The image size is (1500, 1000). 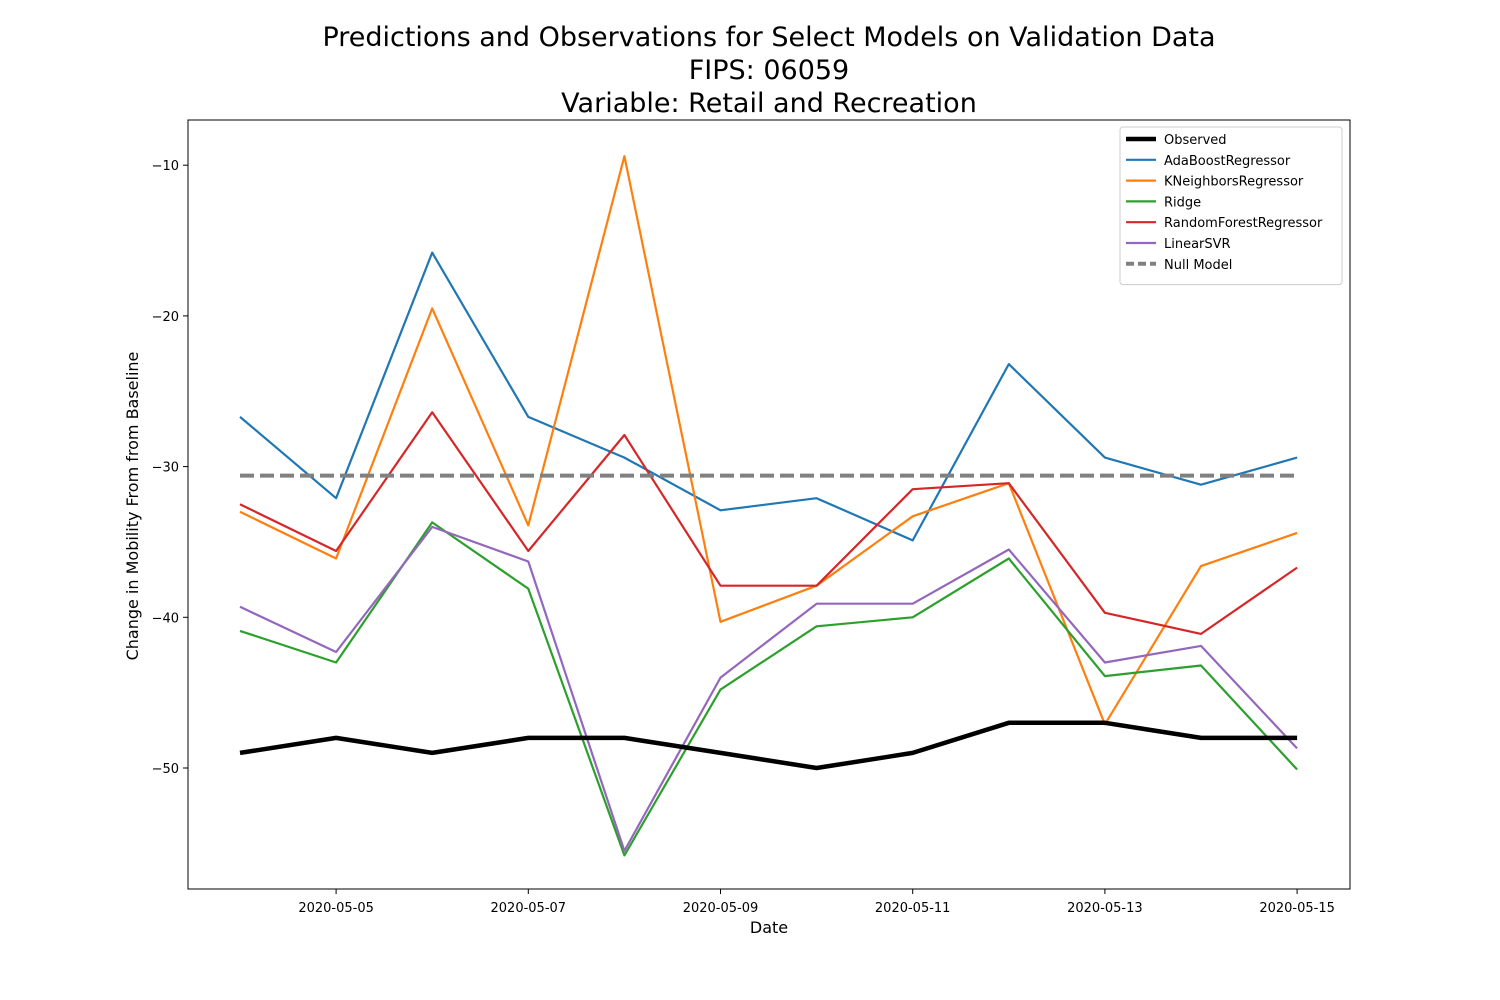 What do you see at coordinates (1227, 161) in the screenshot?
I see `legend-label: AdaBoostRegressor` at bounding box center [1227, 161].